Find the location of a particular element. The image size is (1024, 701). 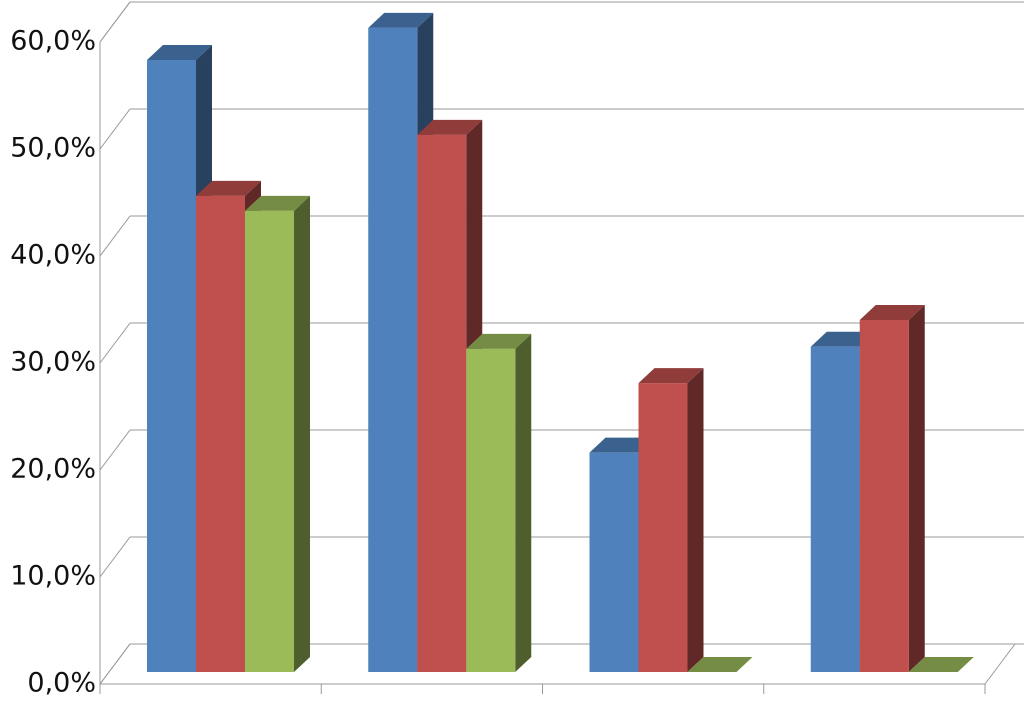

y-tick-label: 0,0% is located at coordinates (61, 683).